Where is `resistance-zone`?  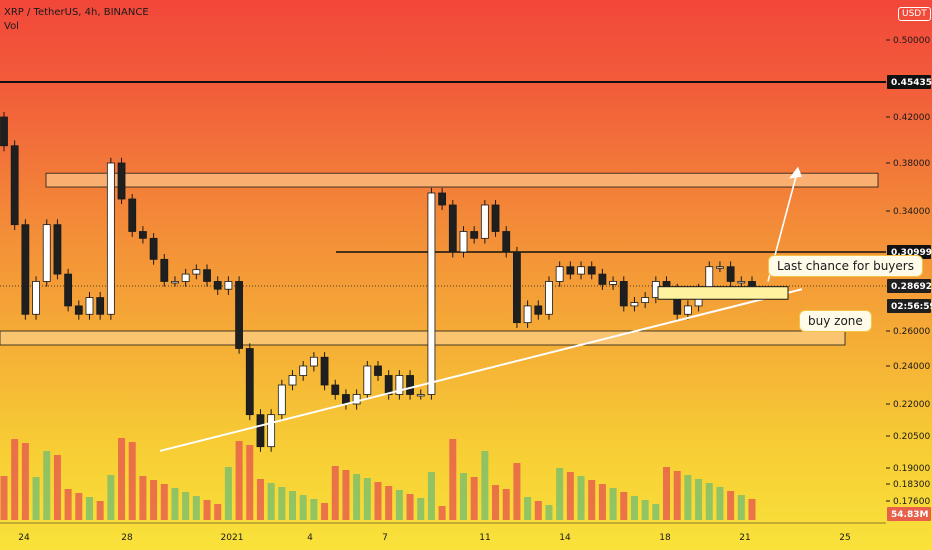
resistance-zone is located at coordinates (462, 180).